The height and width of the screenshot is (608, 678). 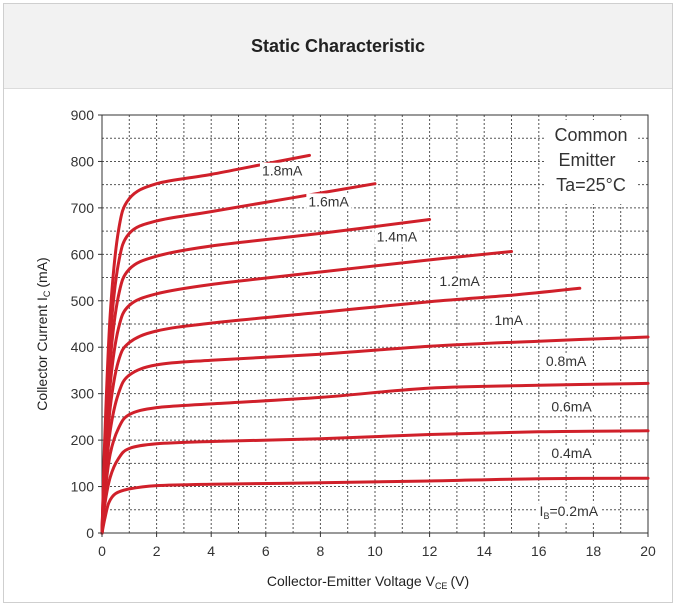 I want to click on y-axis-title-main: Collector Current I, so click(x=42, y=354).